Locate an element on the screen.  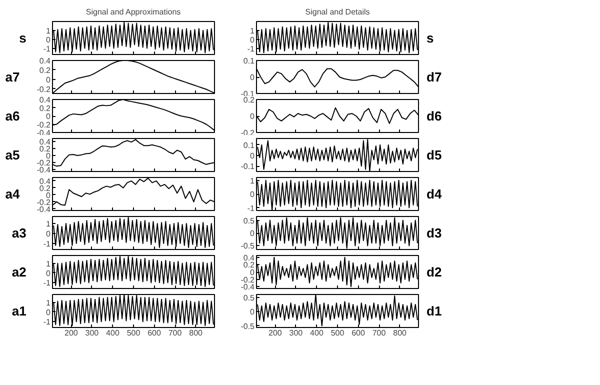
y-axis-title: d3 is located at coordinates (434, 233).